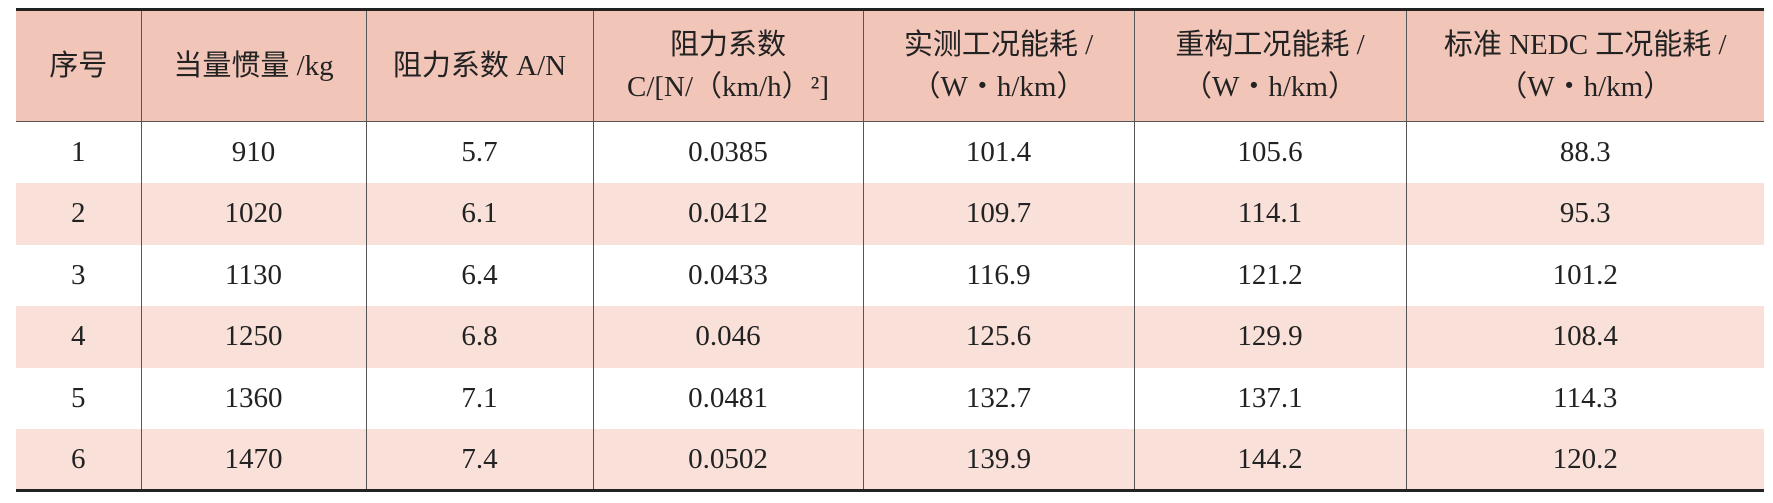 Image resolution: width=1773 pixels, height=503 pixels. Describe the element at coordinates (998, 65) in the screenshot. I see `header-cell: 实测工况能耗 / （W・h/km）` at that location.